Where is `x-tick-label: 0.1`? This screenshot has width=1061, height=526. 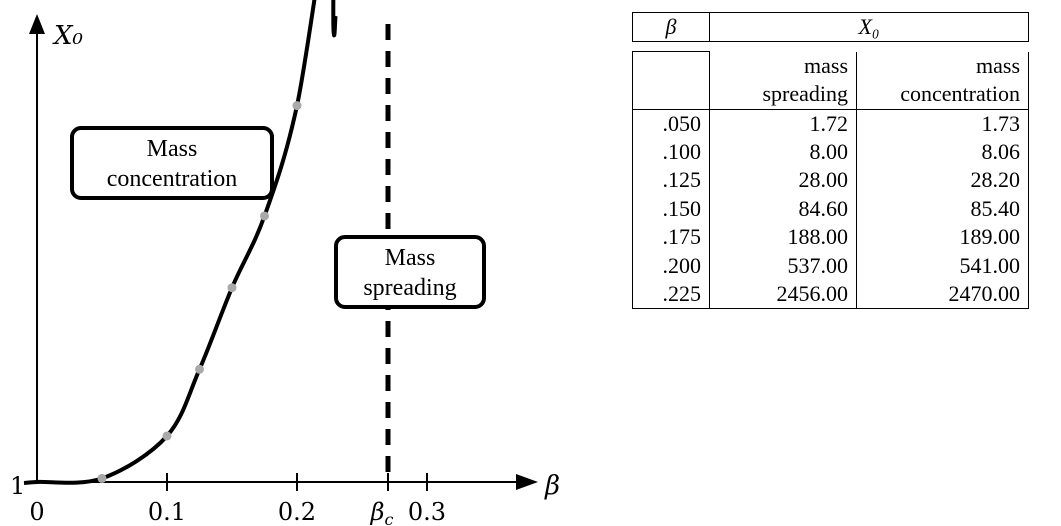 x-tick-label: 0.1 is located at coordinates (167, 512).